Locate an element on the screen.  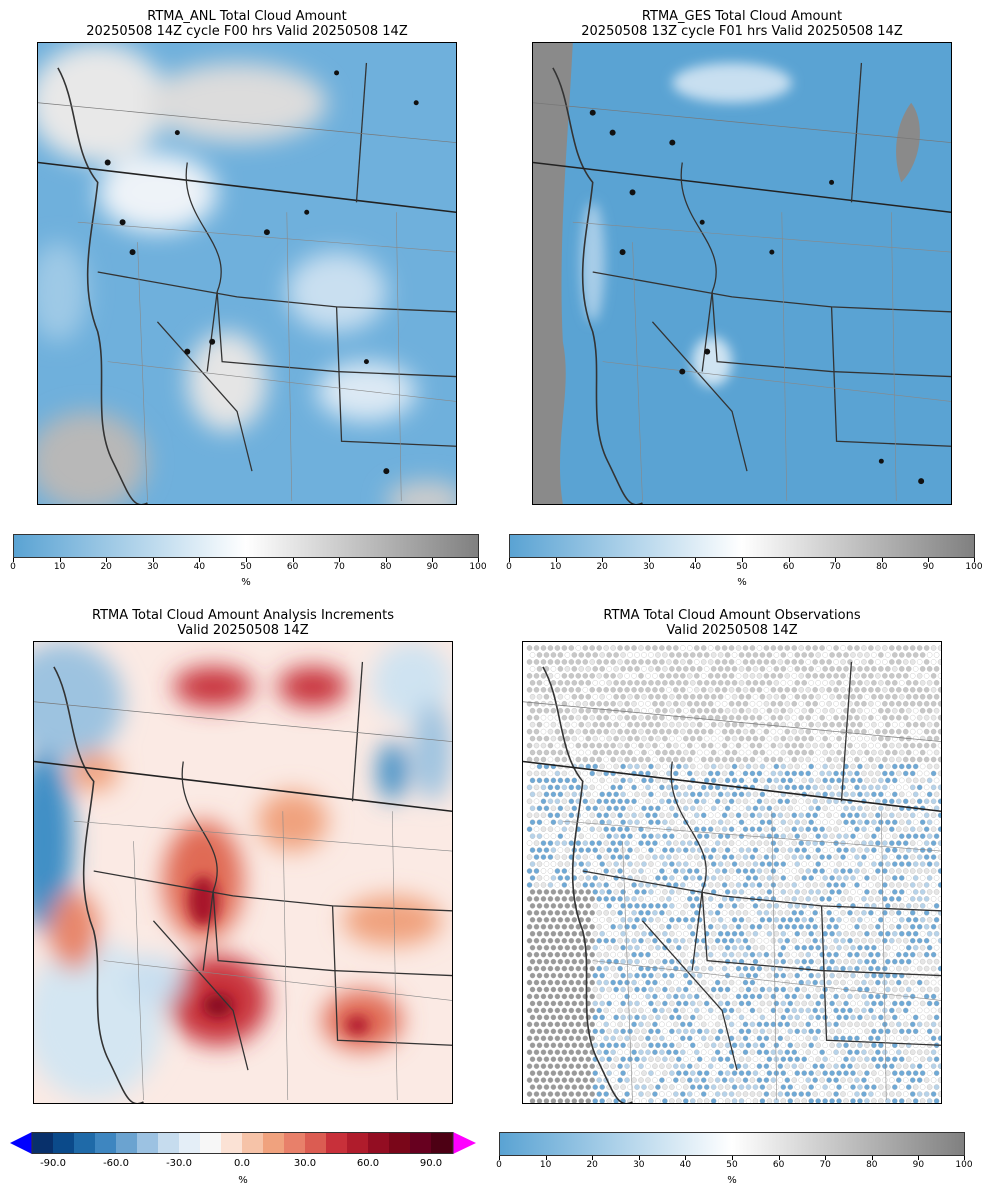
tick-label: 0 is located at coordinates (13, 567).